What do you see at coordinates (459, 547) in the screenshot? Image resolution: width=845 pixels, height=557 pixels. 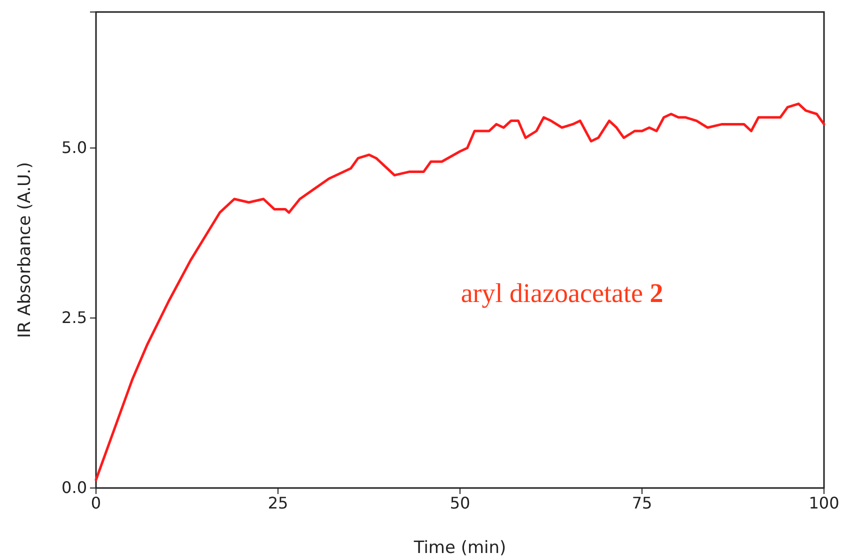 I see `x-axis-title: Time (min)` at bounding box center [459, 547].